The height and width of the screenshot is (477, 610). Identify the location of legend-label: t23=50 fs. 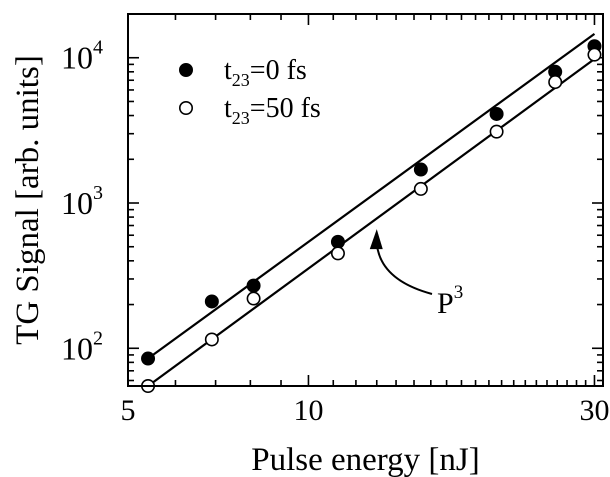
(272, 110).